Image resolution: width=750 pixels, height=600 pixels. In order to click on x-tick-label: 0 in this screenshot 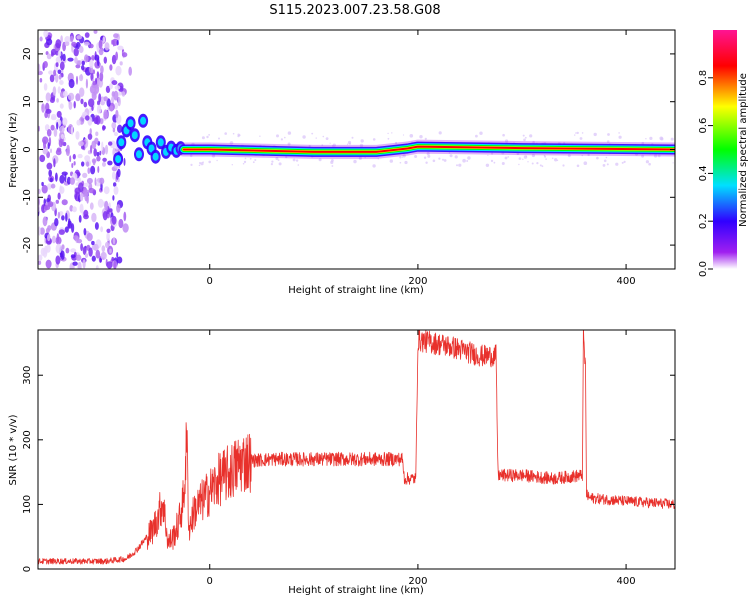, I will do `click(210, 281)`.